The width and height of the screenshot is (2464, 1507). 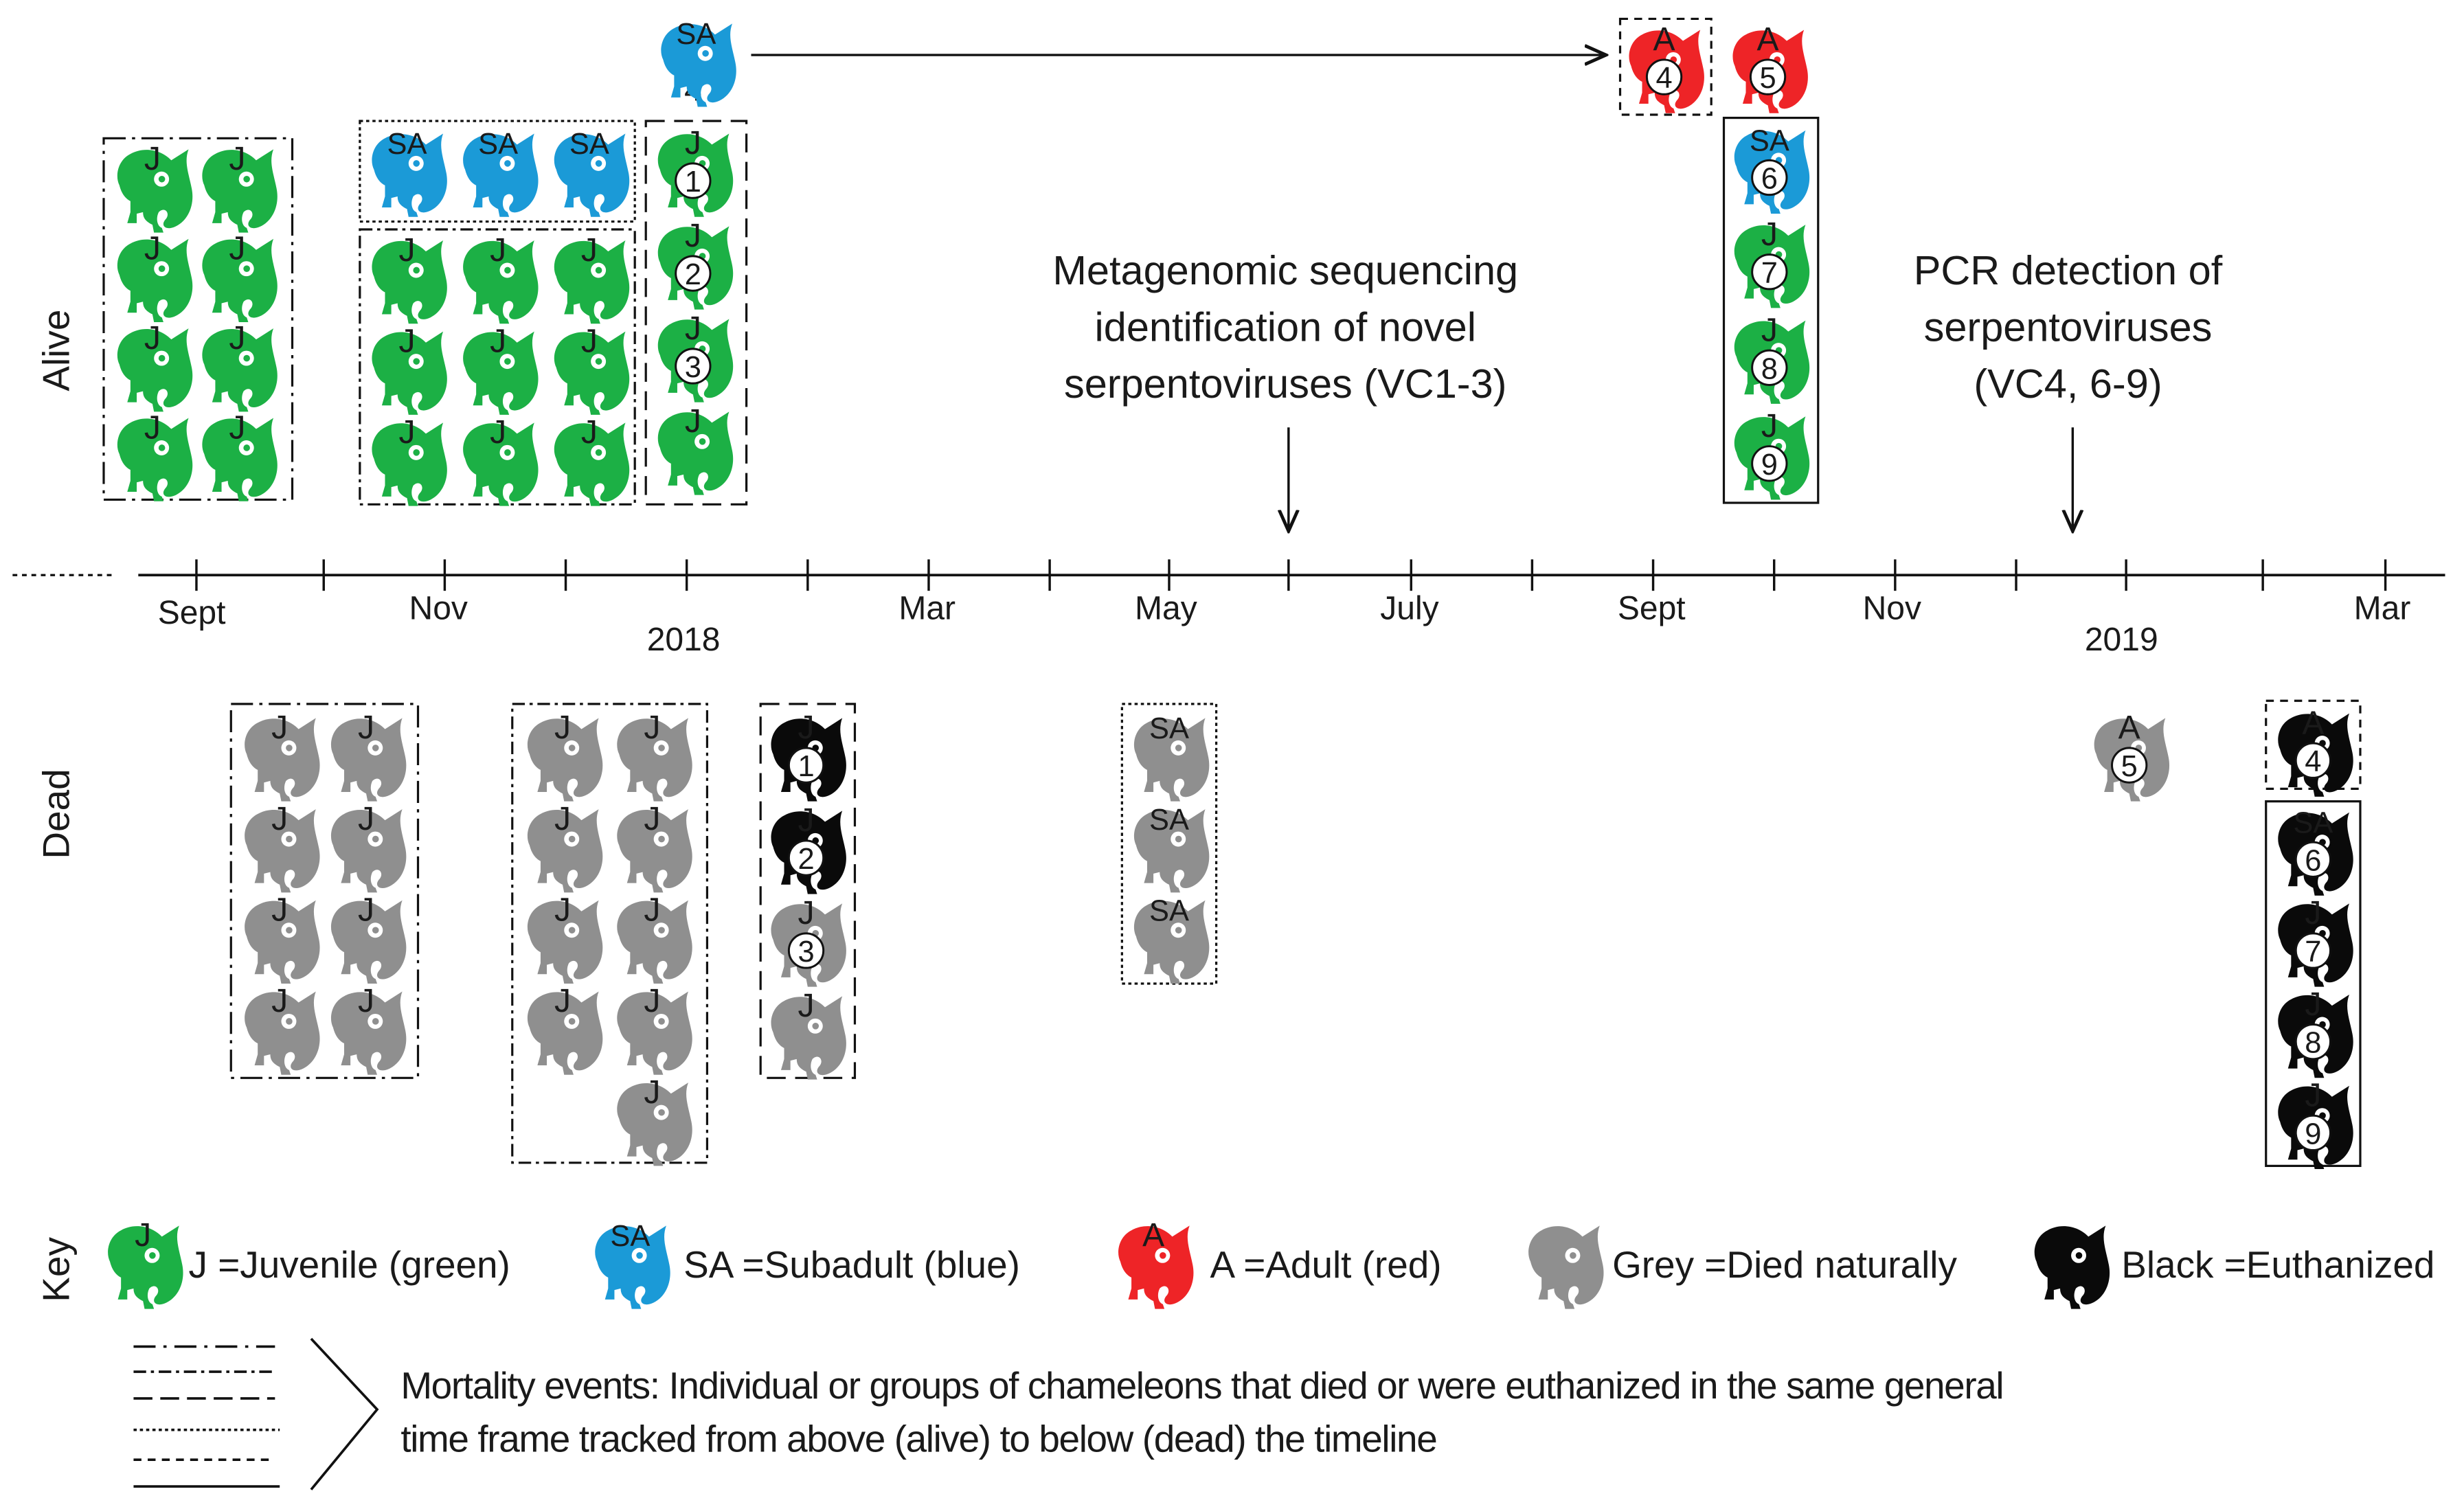 What do you see at coordinates (1772, 454) in the screenshot?
I see `juvenile-chameleon: J9` at bounding box center [1772, 454].